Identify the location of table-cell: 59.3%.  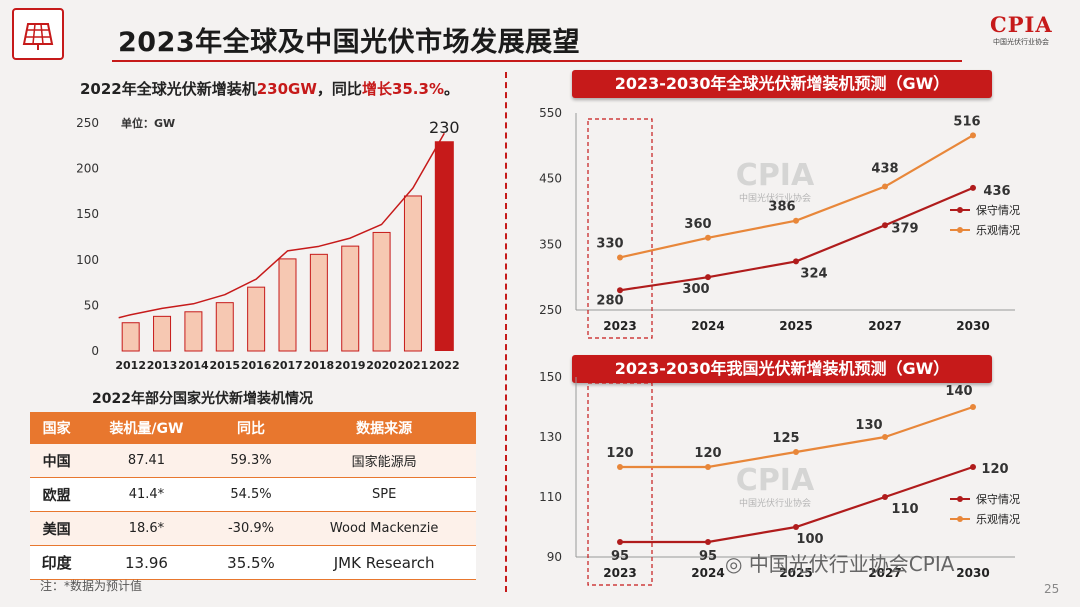
(251, 461).